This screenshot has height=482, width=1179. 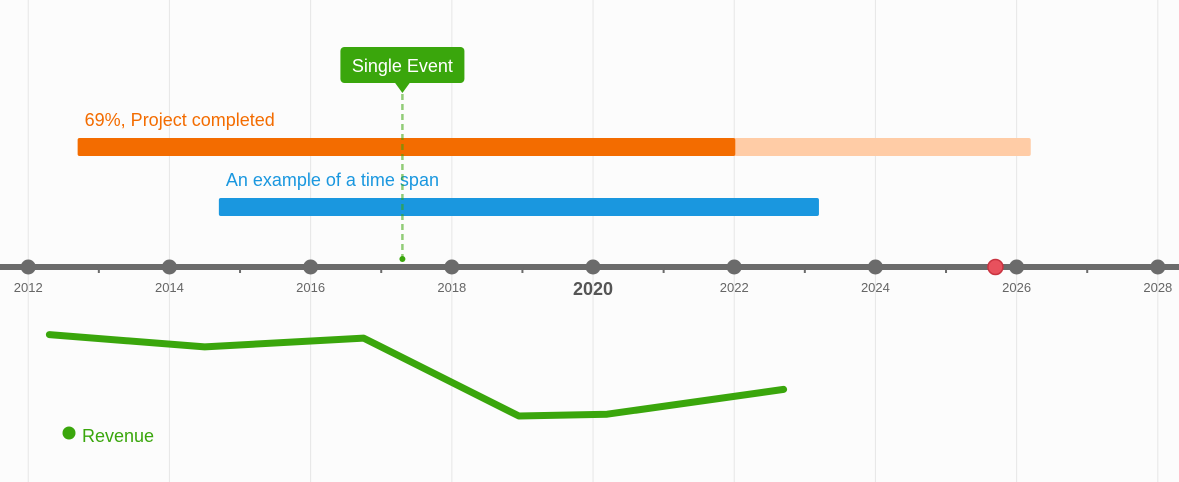 What do you see at coordinates (310, 287) in the screenshot?
I see `tick-label: 2016` at bounding box center [310, 287].